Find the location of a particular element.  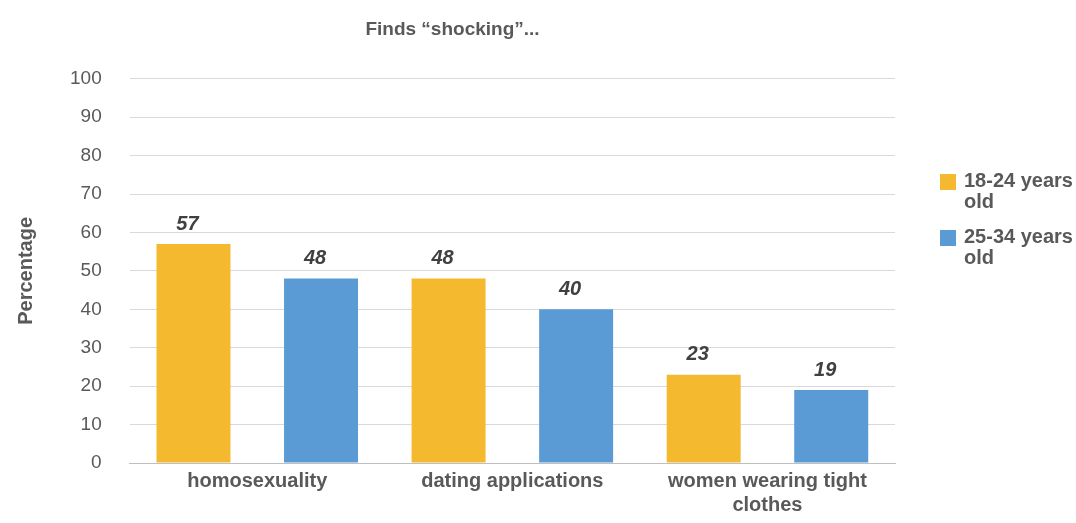

x-tick-label: homosexuality is located at coordinates (258, 479).